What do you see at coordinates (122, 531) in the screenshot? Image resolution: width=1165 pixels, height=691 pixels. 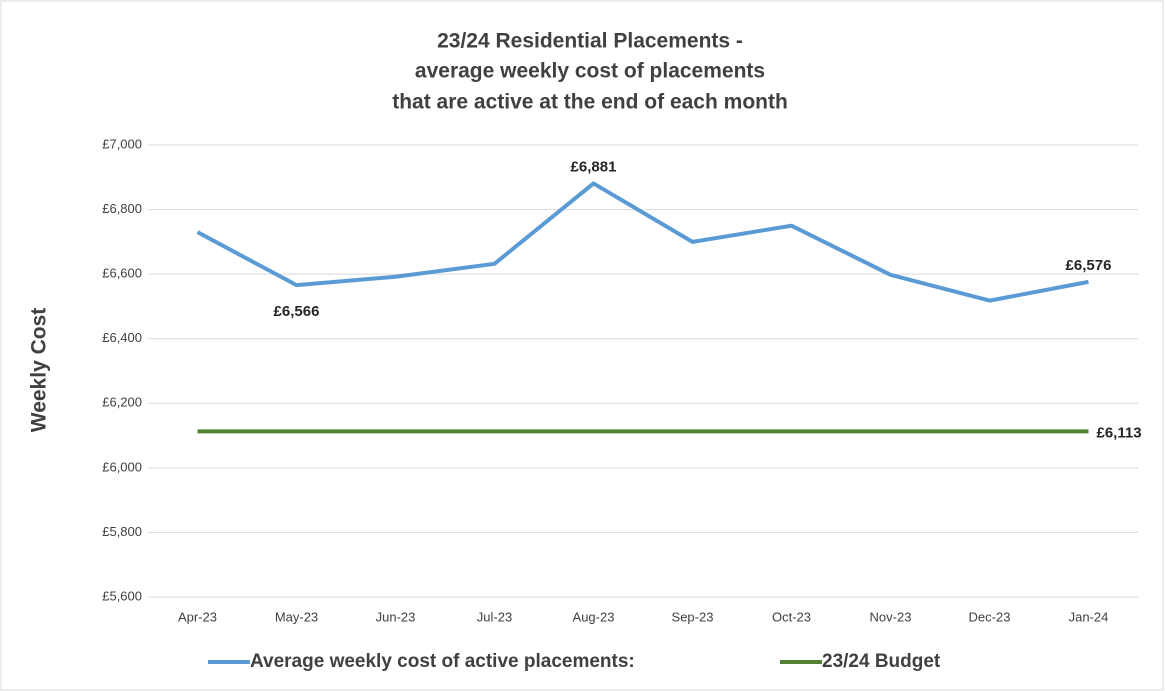 I see `y-tick-label: £5,800` at bounding box center [122, 531].